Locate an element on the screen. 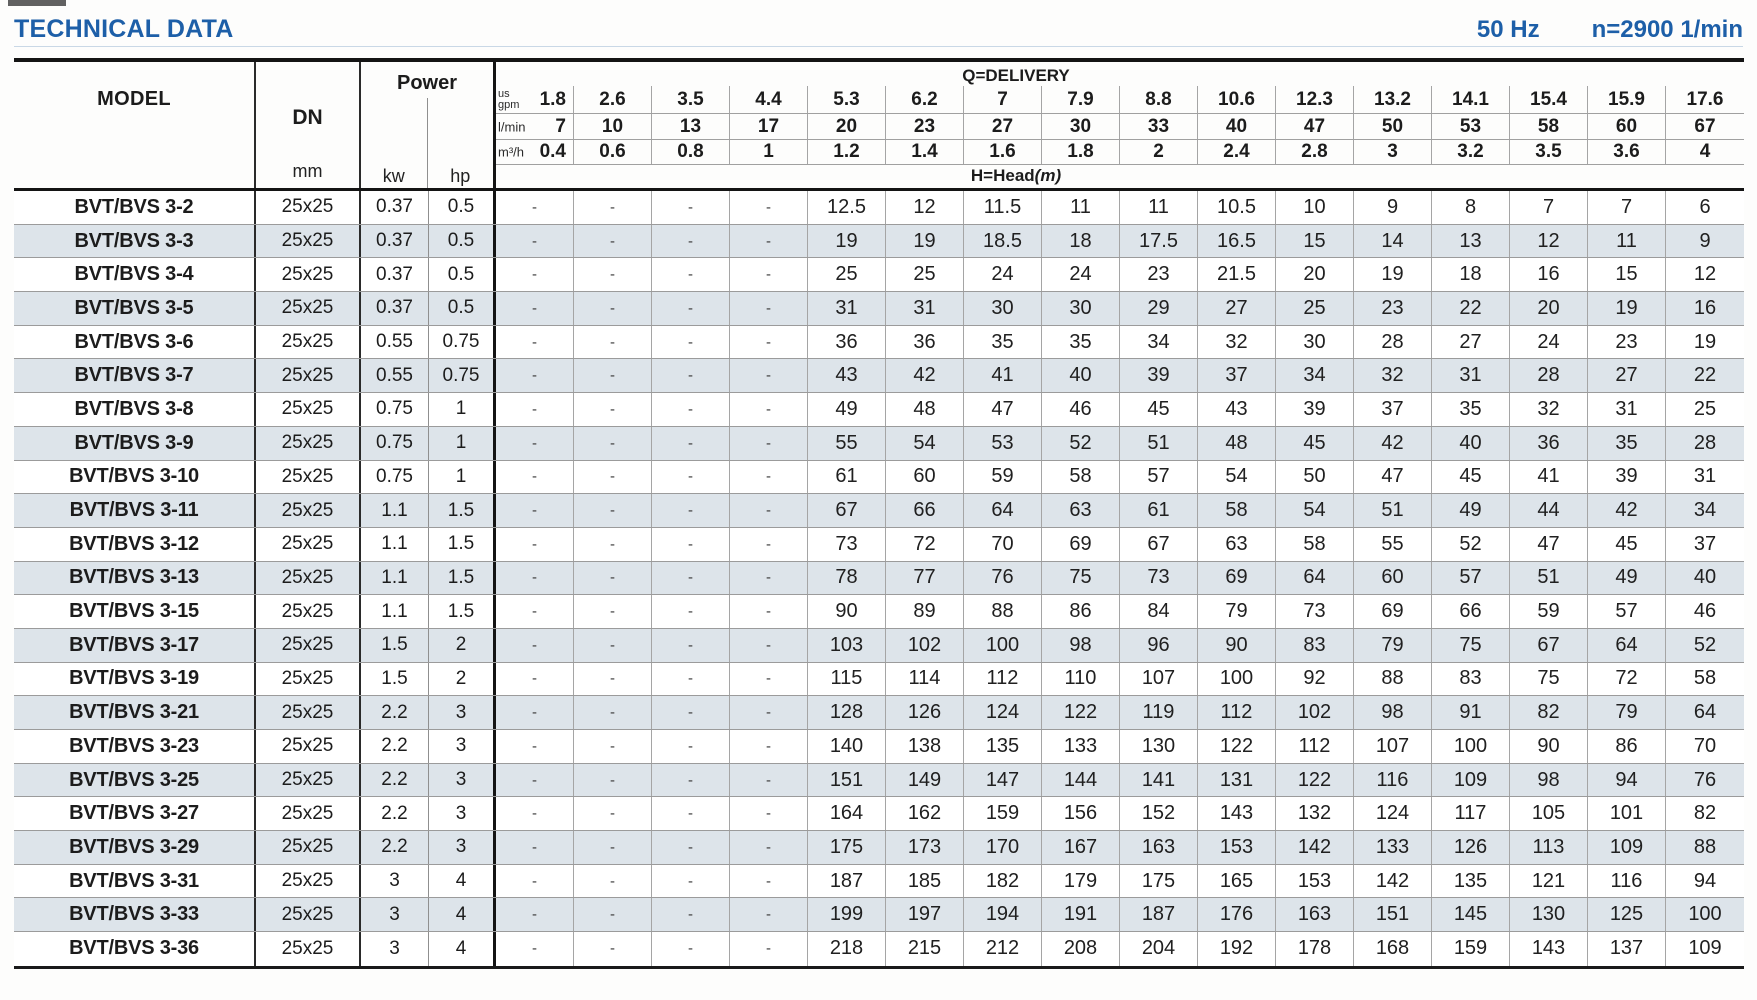  head-cell: 57 is located at coordinates (1627, 611).